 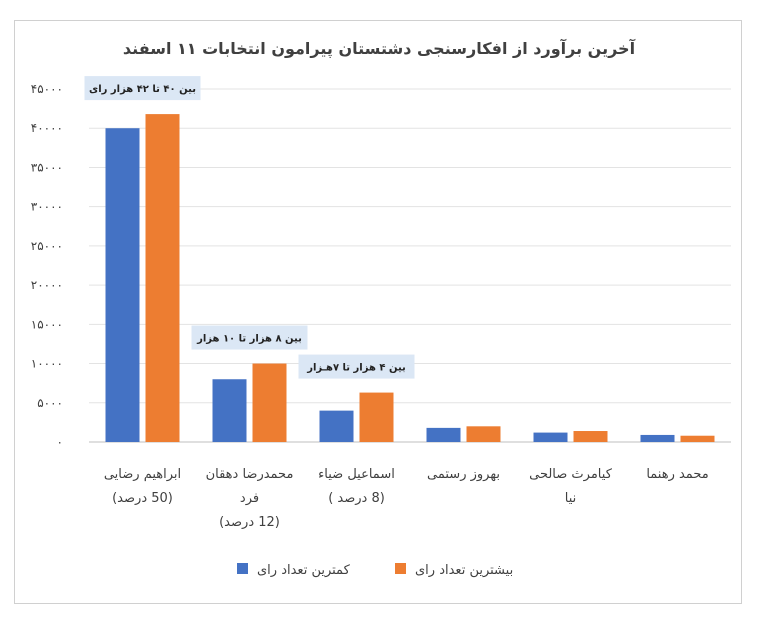 What do you see at coordinates (47, 167) in the screenshot?
I see `y-tick-label: ۳۵۰۰۰` at bounding box center [47, 167].